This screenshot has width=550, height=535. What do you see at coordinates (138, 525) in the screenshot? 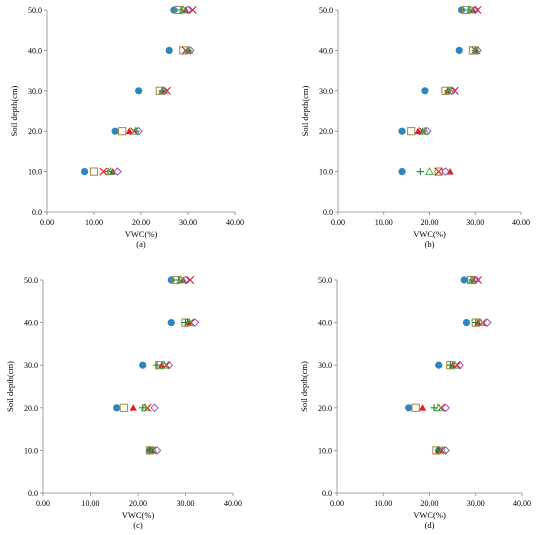
I see `panel-label: (c)` at bounding box center [138, 525].